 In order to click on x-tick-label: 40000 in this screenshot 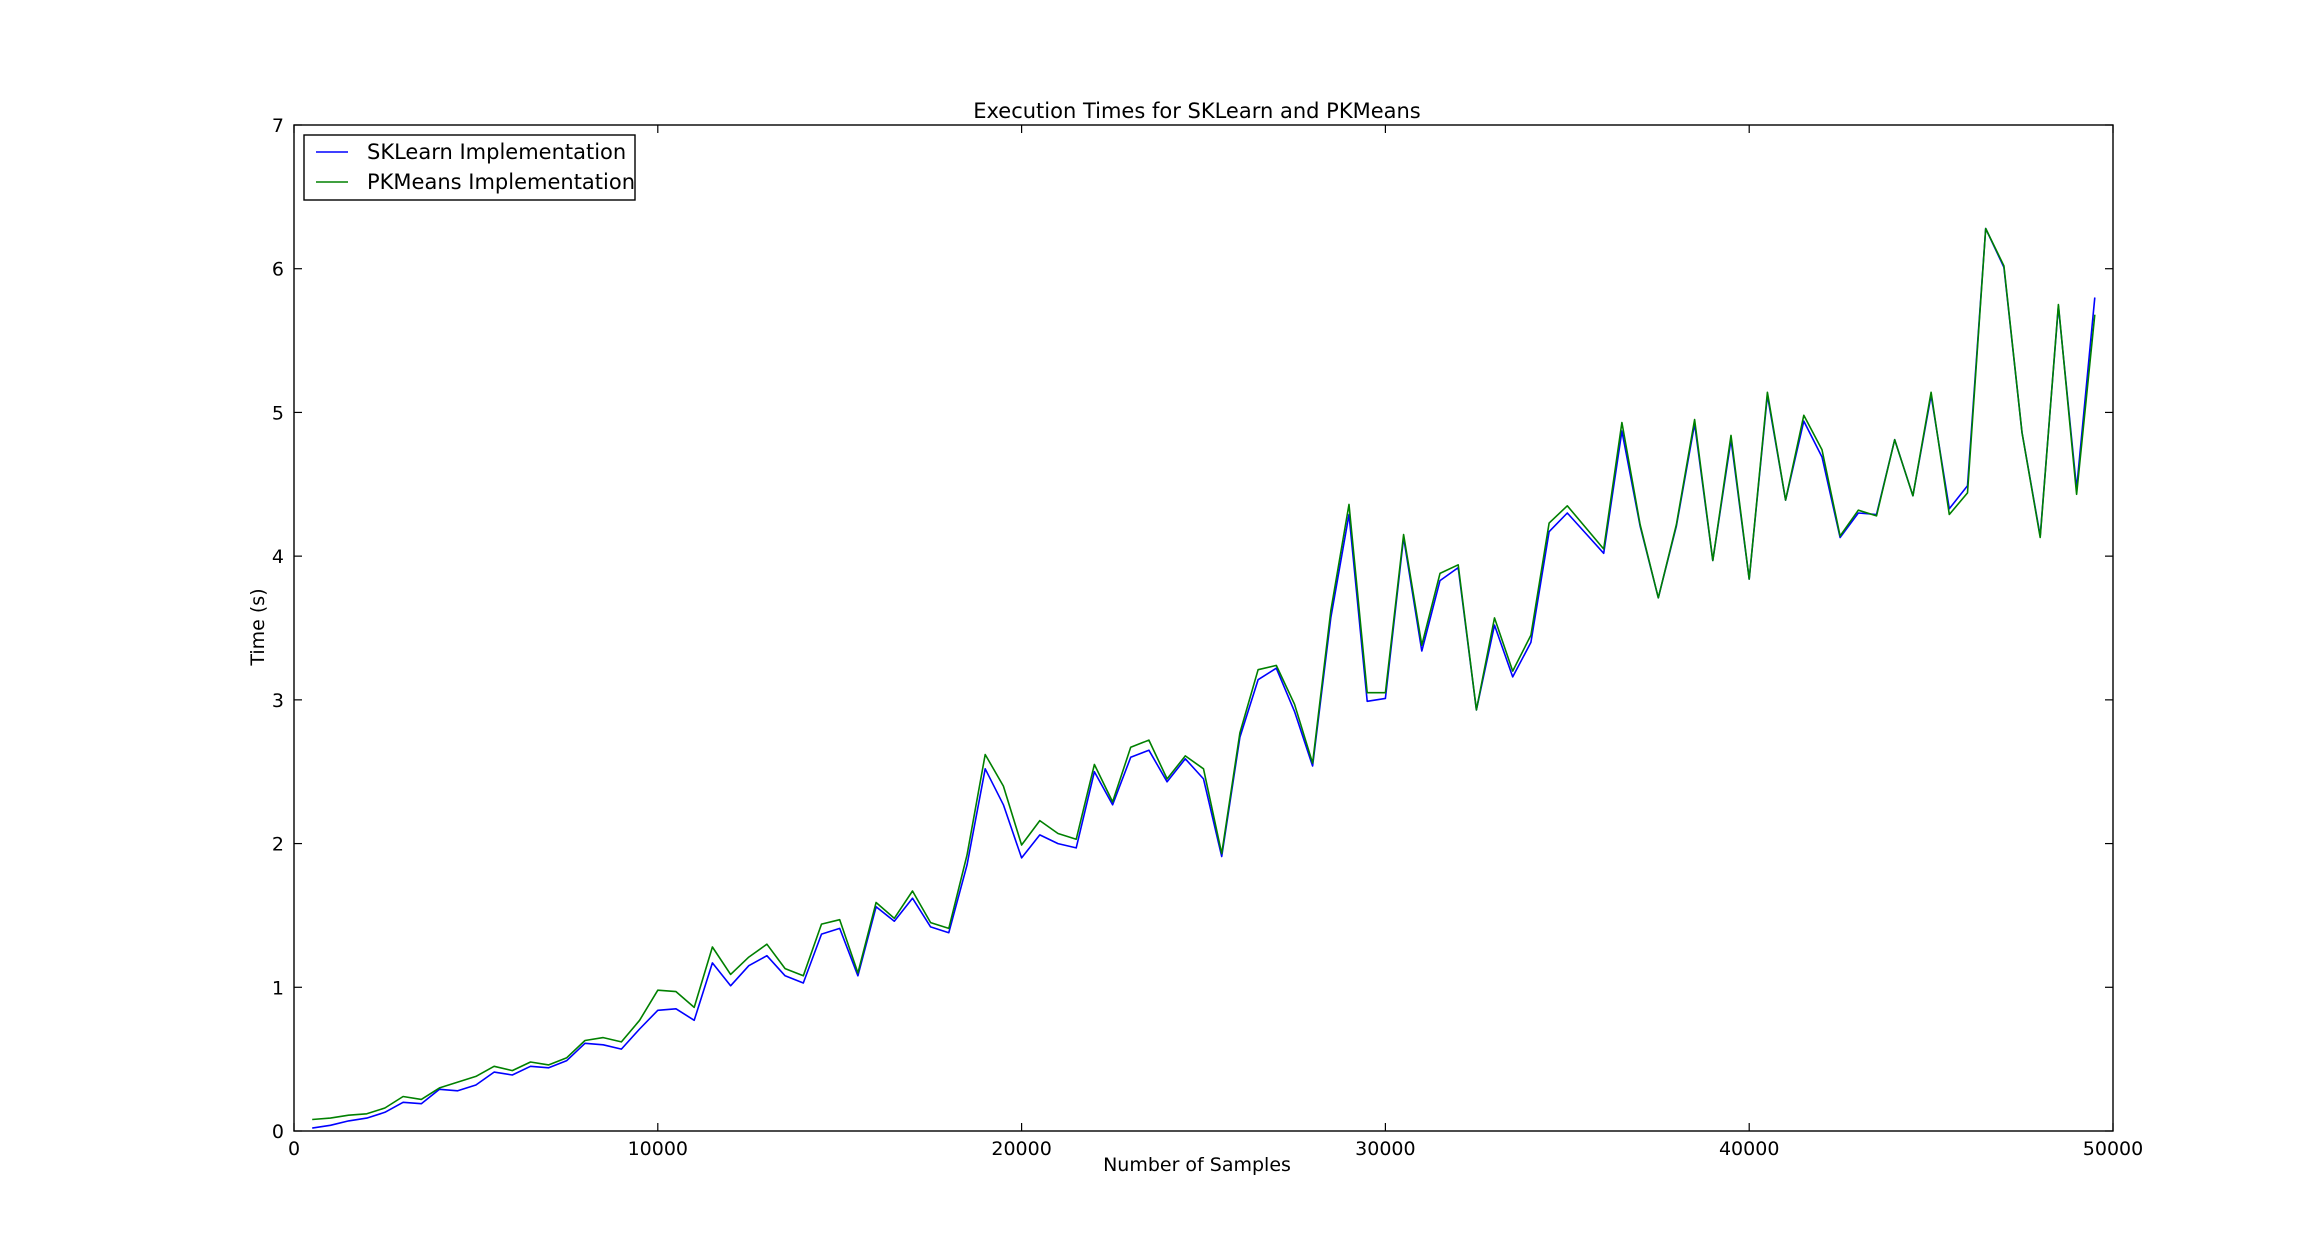, I will do `click(1749, 1149)`.